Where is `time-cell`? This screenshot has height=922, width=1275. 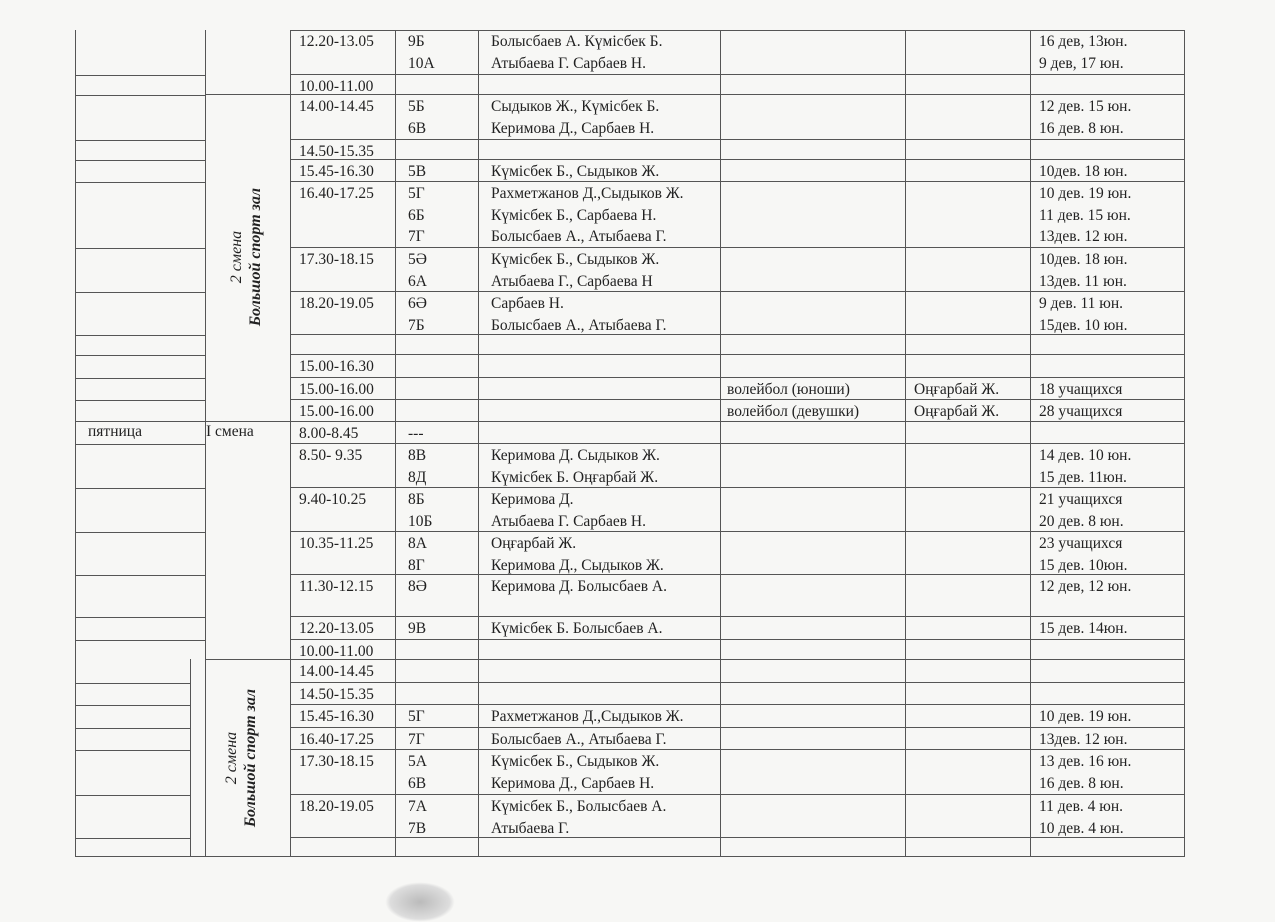 time-cell is located at coordinates (342, 344).